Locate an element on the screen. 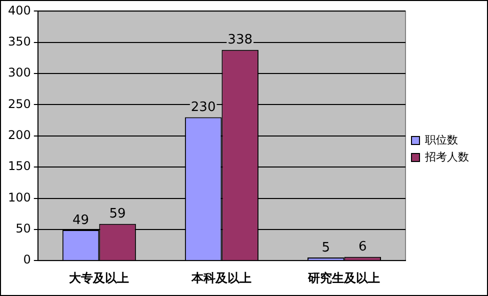  data-label: 49 is located at coordinates (81, 220).